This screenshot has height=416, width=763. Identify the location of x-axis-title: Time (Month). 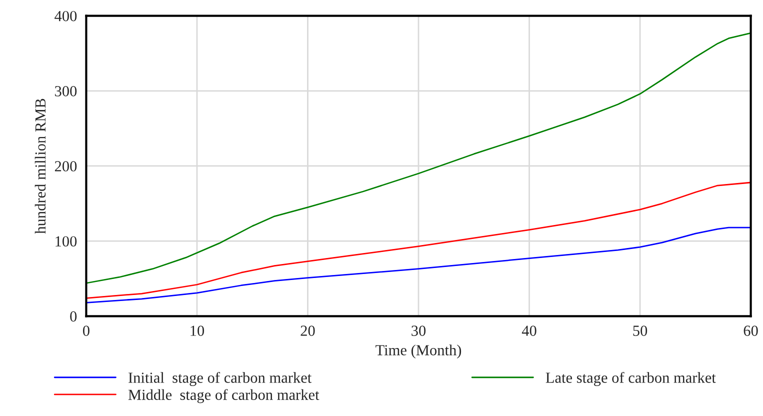
(419, 351).